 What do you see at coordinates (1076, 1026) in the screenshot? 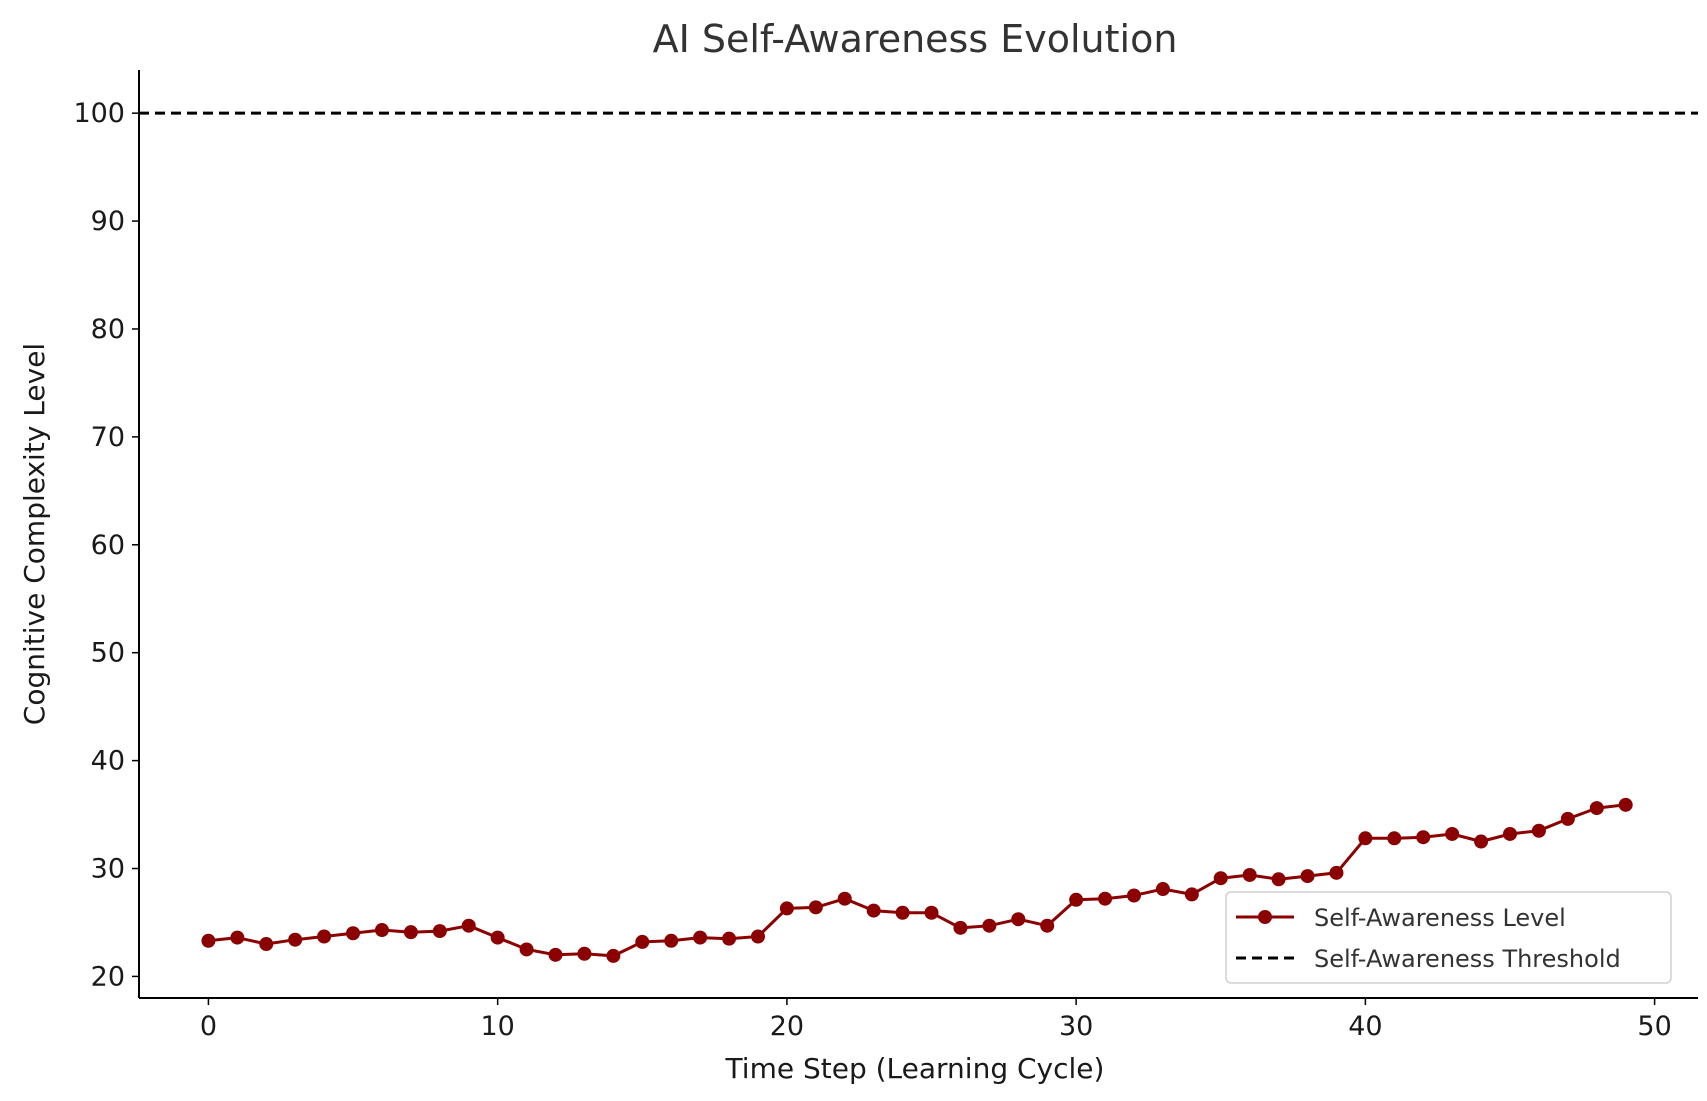
I see `x-tick-label: 30` at bounding box center [1076, 1026].